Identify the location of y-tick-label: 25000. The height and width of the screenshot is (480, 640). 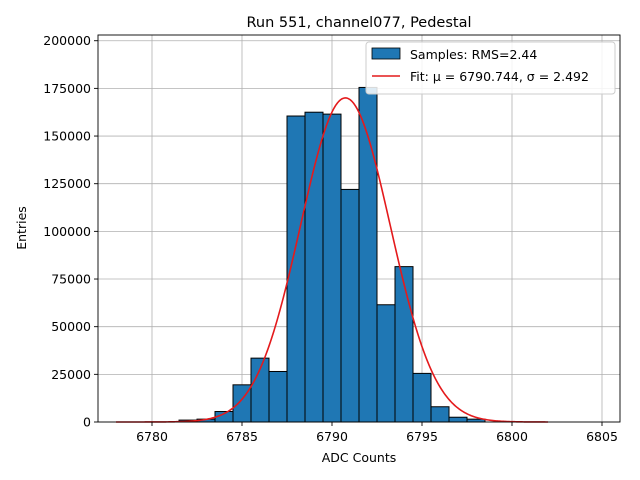
(71, 374).